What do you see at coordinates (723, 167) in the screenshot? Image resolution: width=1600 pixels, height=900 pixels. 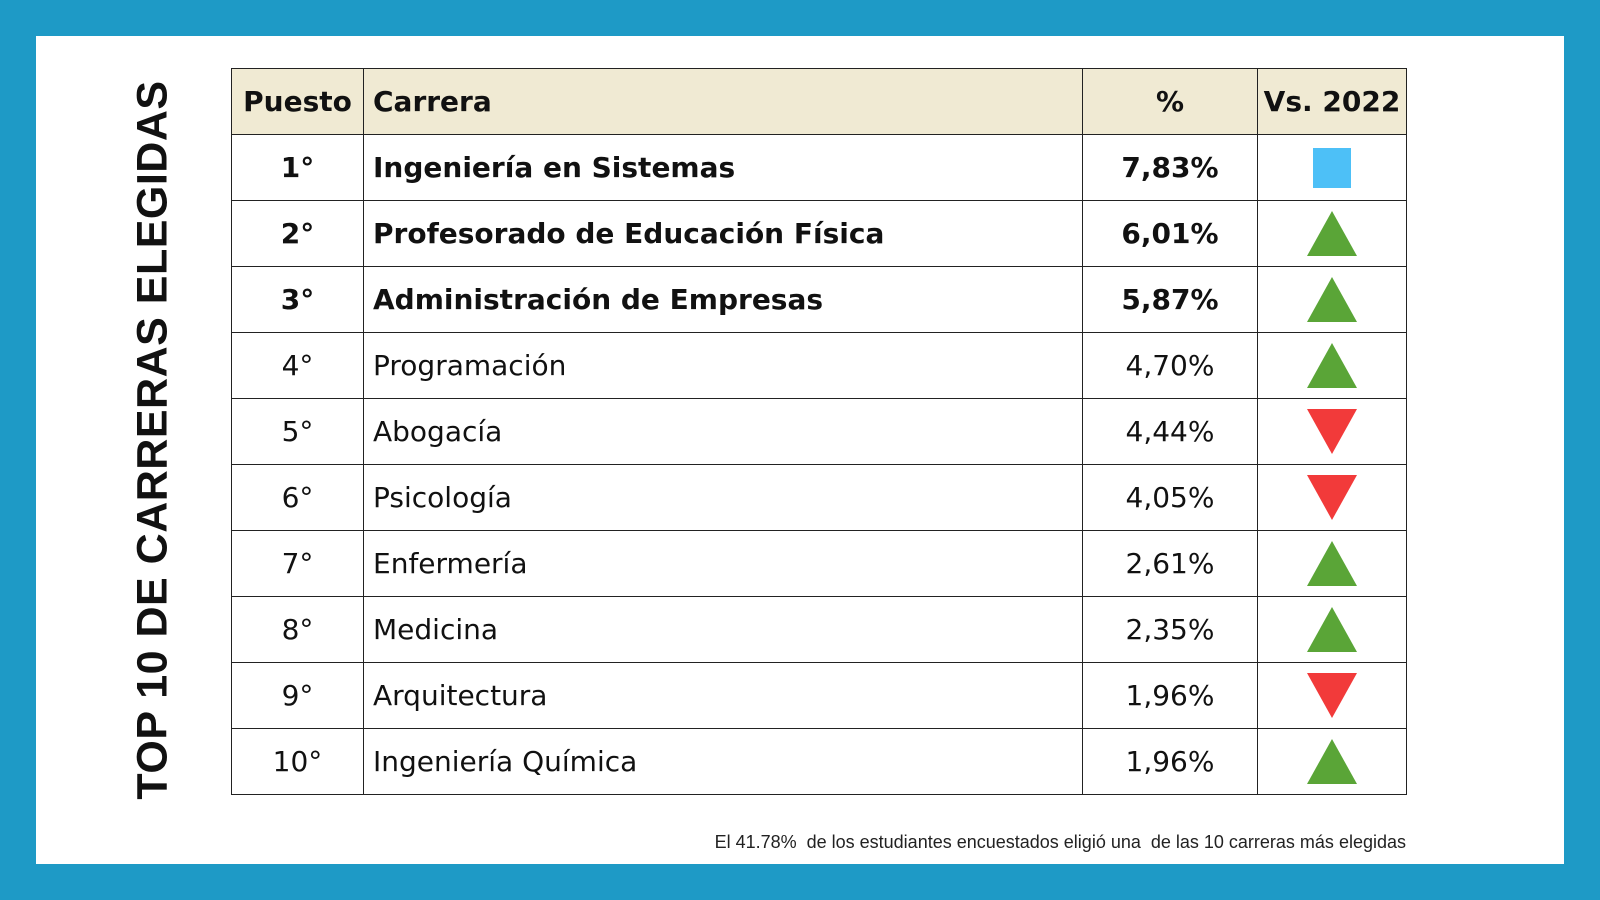 I see `career-cell: Ingeniería en Sistemas` at bounding box center [723, 167].